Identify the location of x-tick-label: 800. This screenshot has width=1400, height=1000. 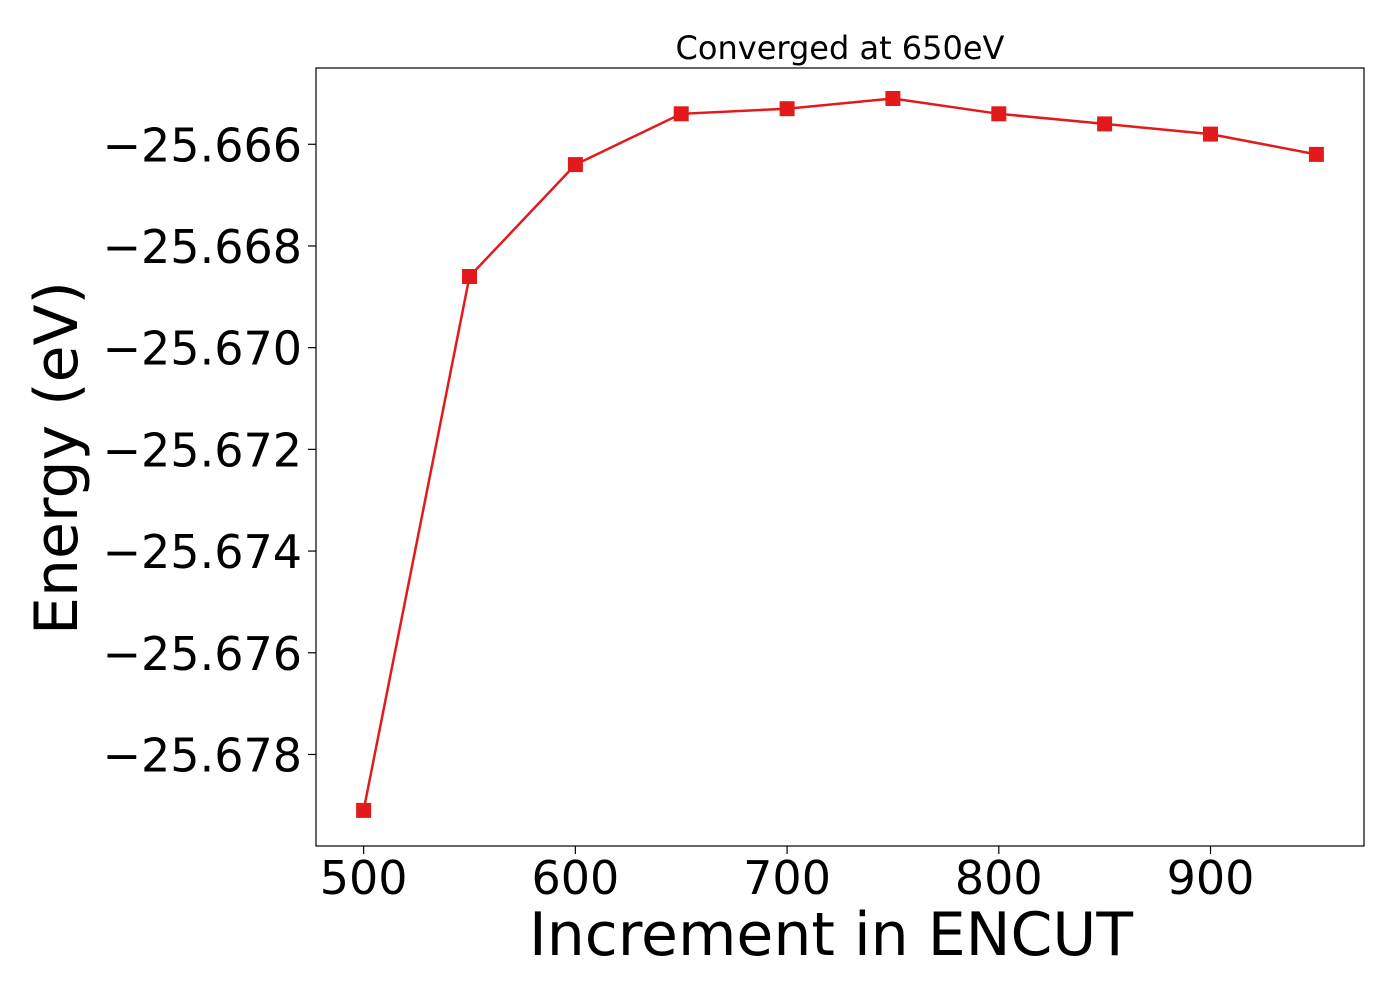
(999, 878).